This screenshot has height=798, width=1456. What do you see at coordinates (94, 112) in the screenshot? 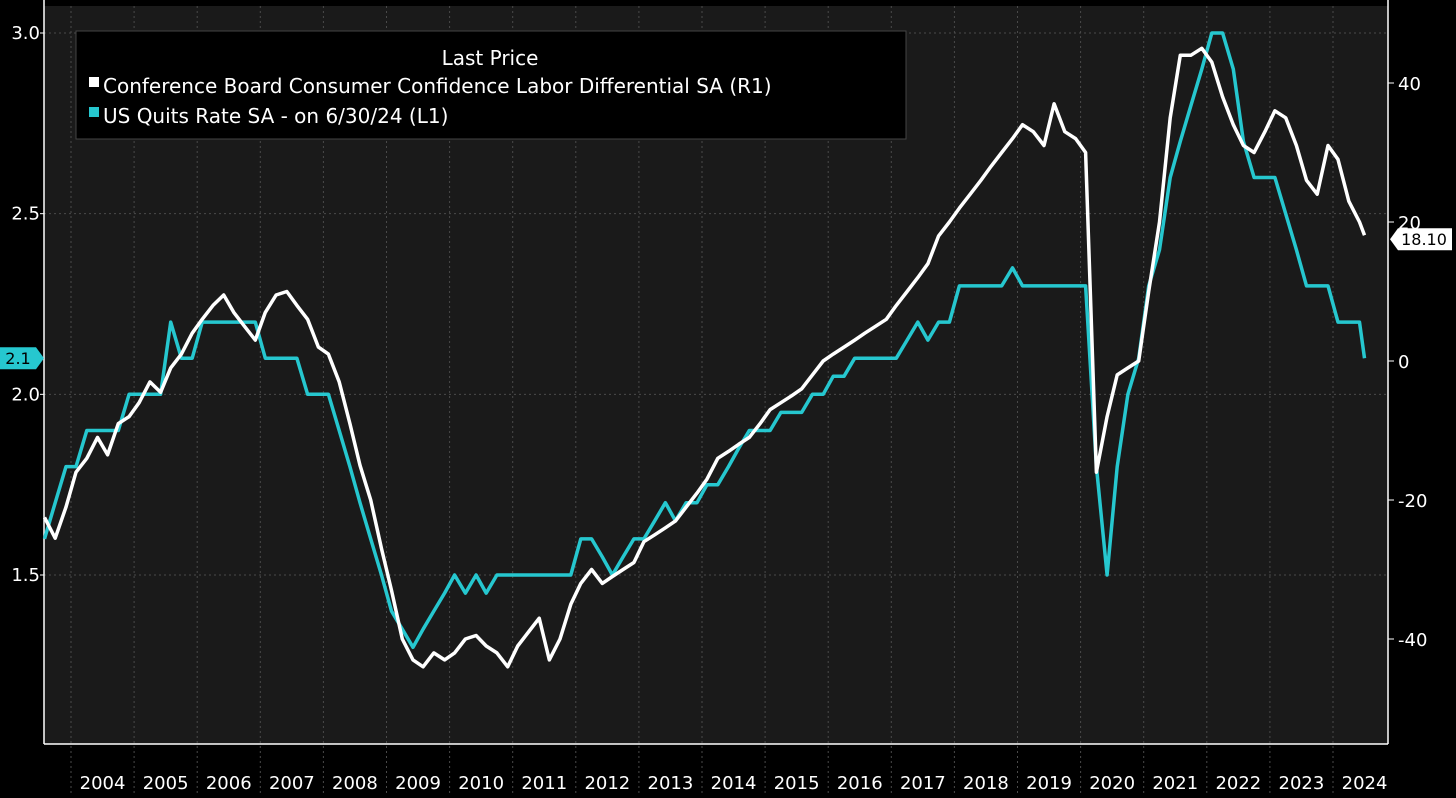
I see `legend-swatch-quits-rate` at bounding box center [94, 112].